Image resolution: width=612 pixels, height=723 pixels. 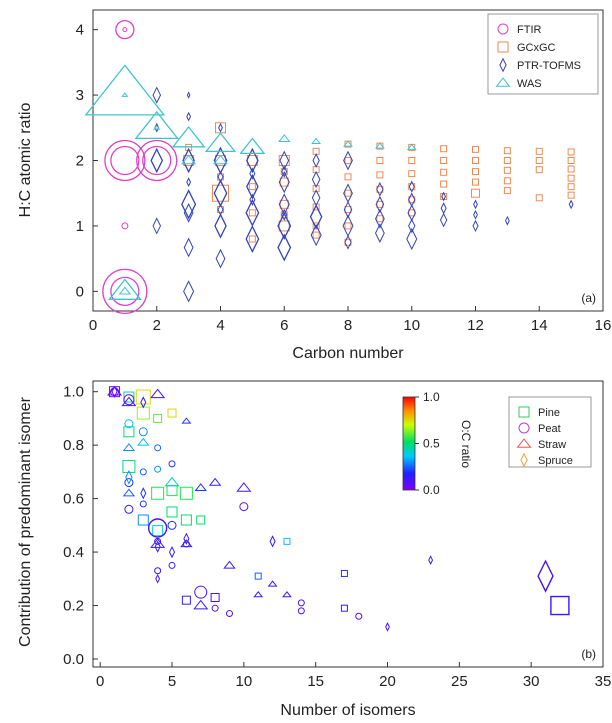 I want to click on panel-a-y-axis-label: H:C atomic ratio, so click(x=25, y=160).